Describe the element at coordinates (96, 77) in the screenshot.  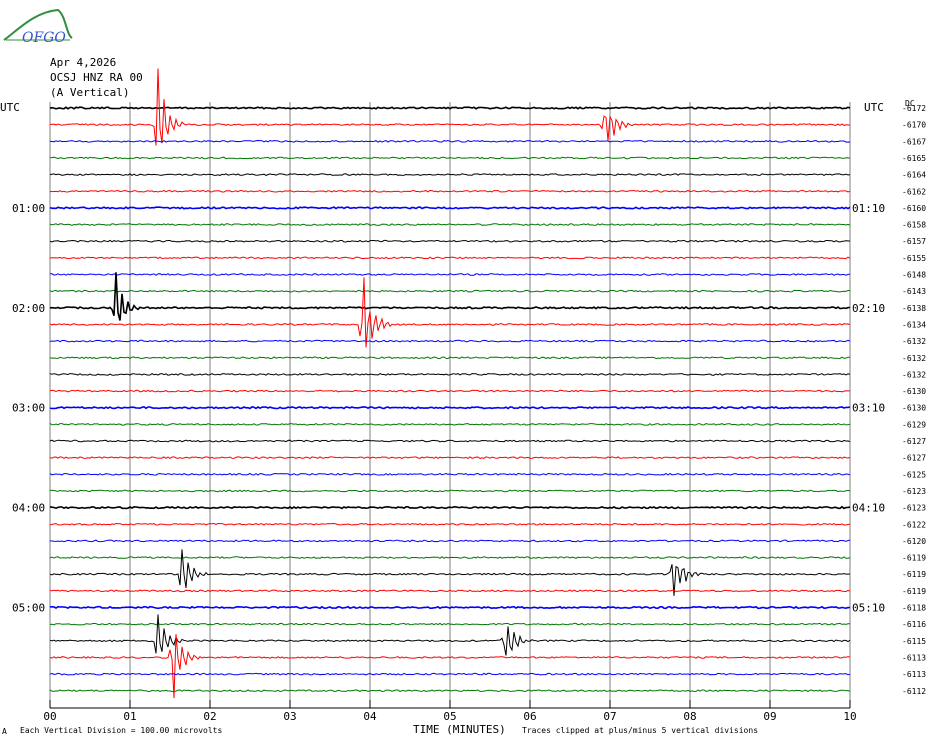
I see `header-station: OCSJ HNZ RA 00` at that location.